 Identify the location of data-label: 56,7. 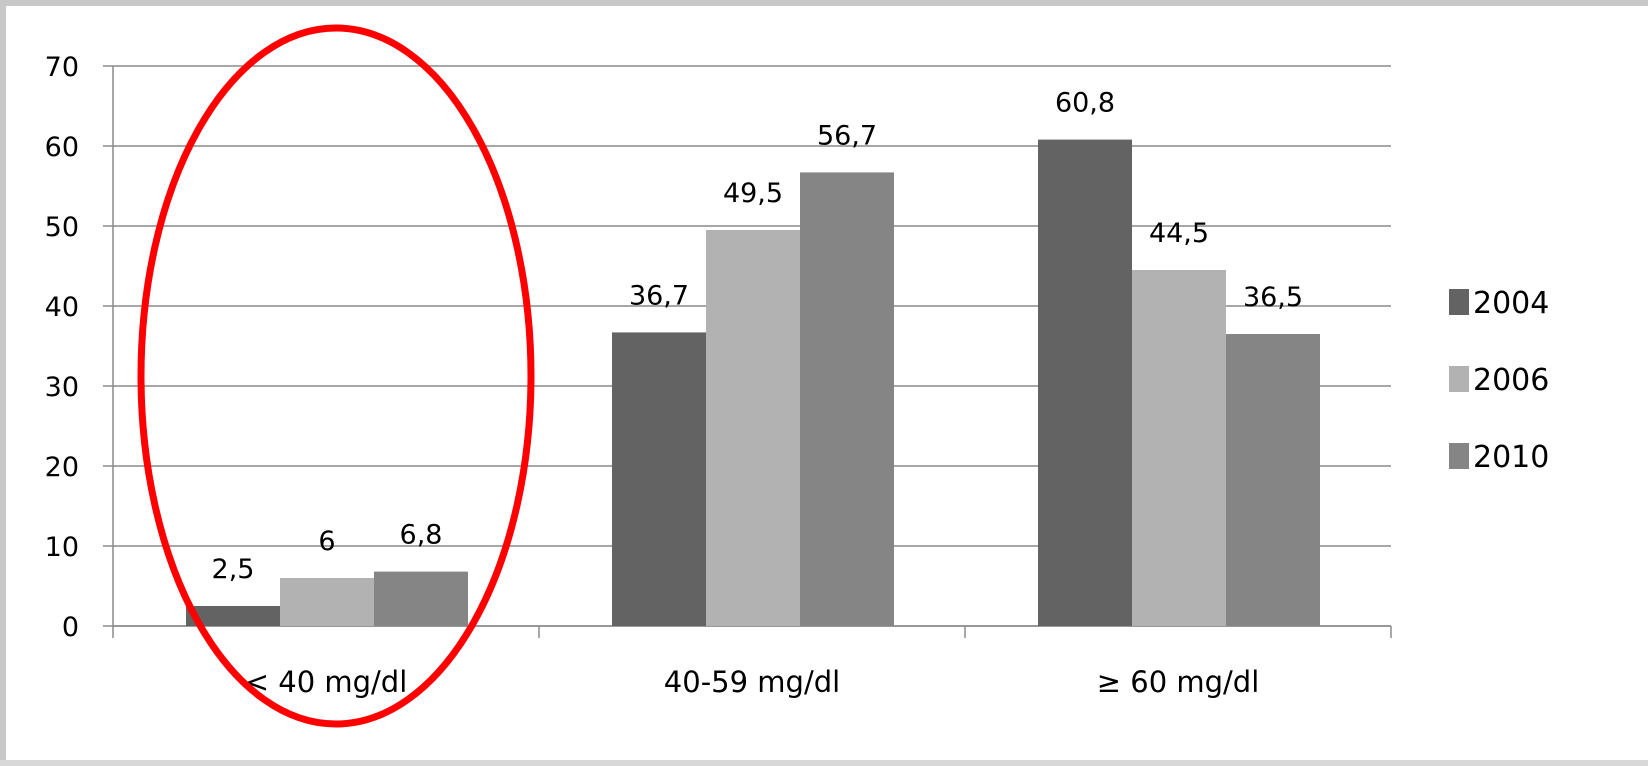
(847, 135).